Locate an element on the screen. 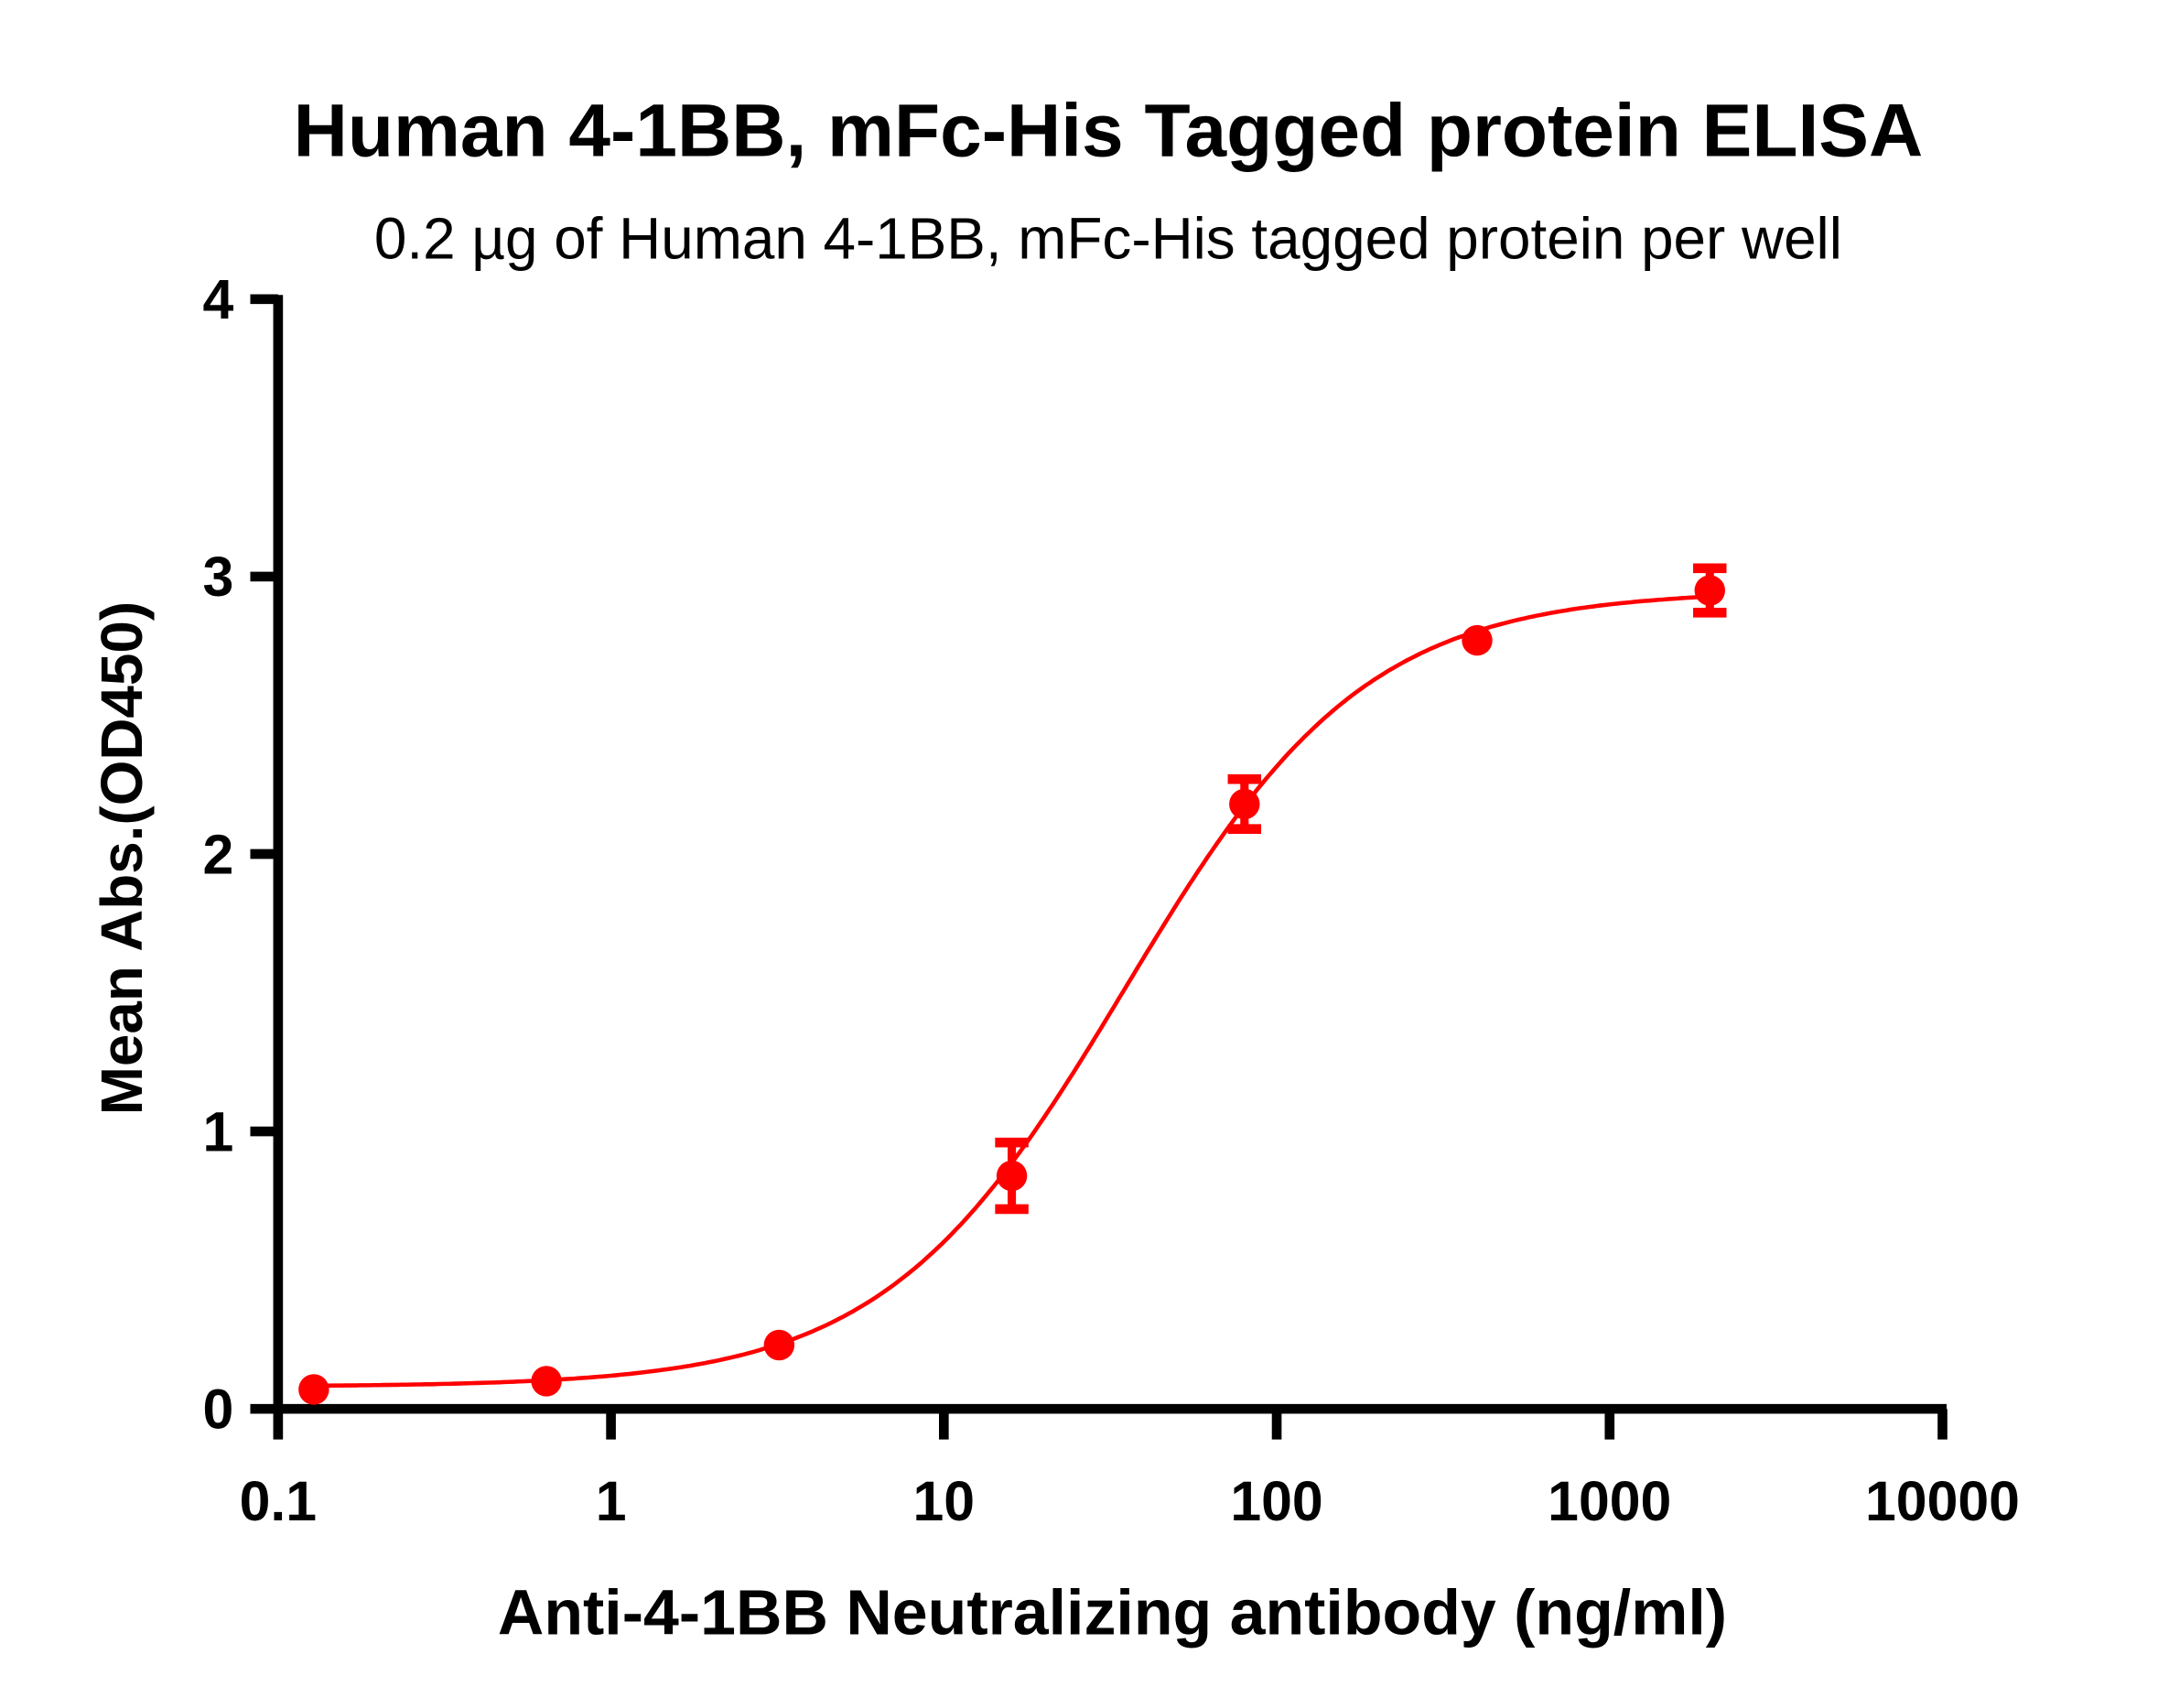 This screenshot has height=1708, width=2158. y-tick-label: 1 is located at coordinates (218, 1131).